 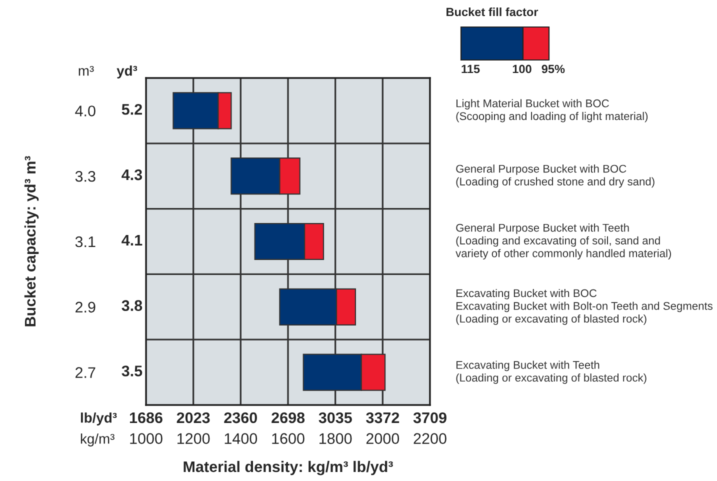 What do you see at coordinates (471, 69) in the screenshot?
I see `text: 115` at bounding box center [471, 69].